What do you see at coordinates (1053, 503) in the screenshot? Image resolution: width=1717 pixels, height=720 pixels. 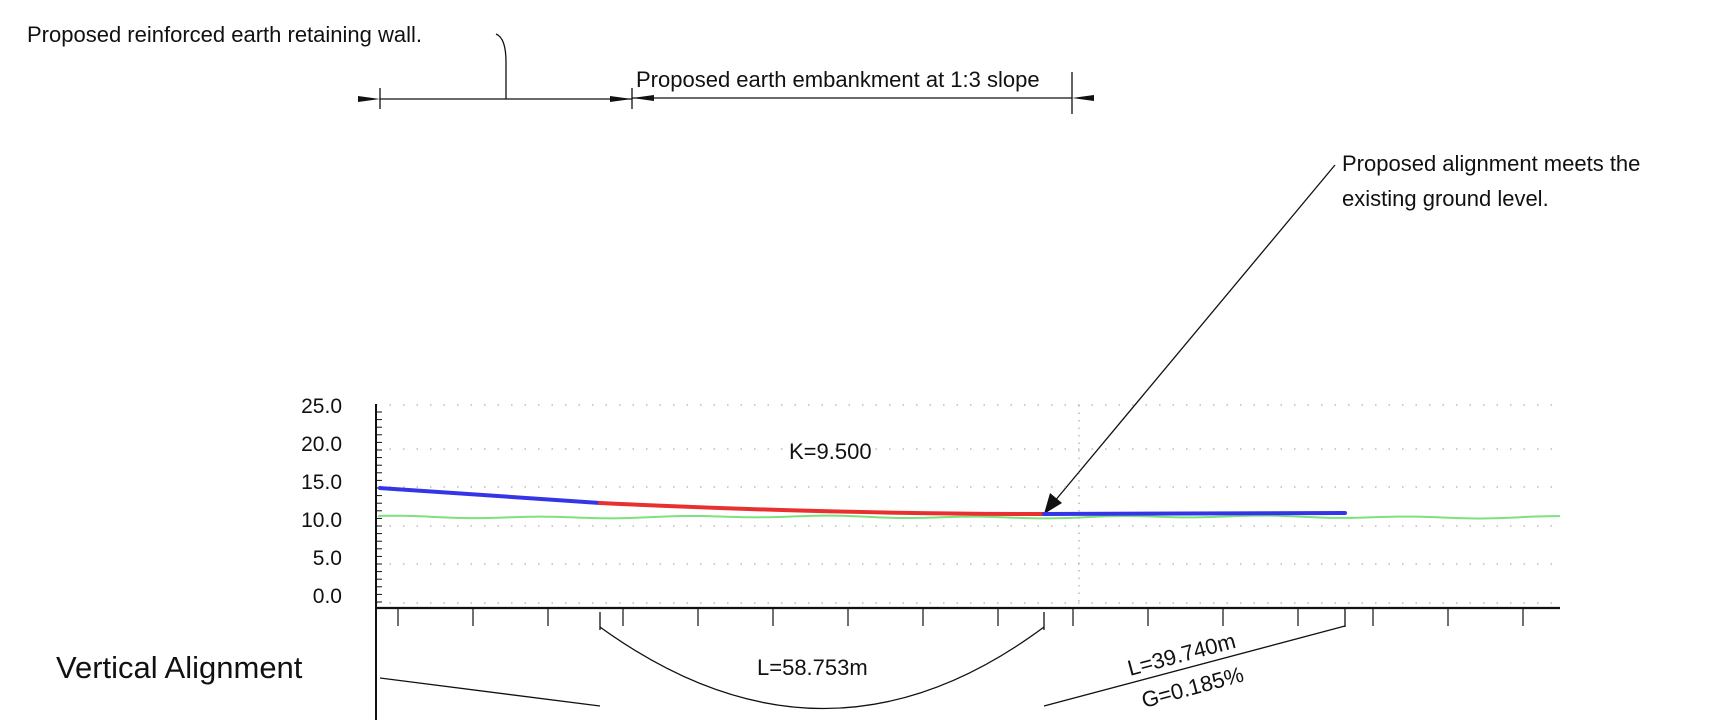 I see `meets-ground-arrowhead` at bounding box center [1053, 503].